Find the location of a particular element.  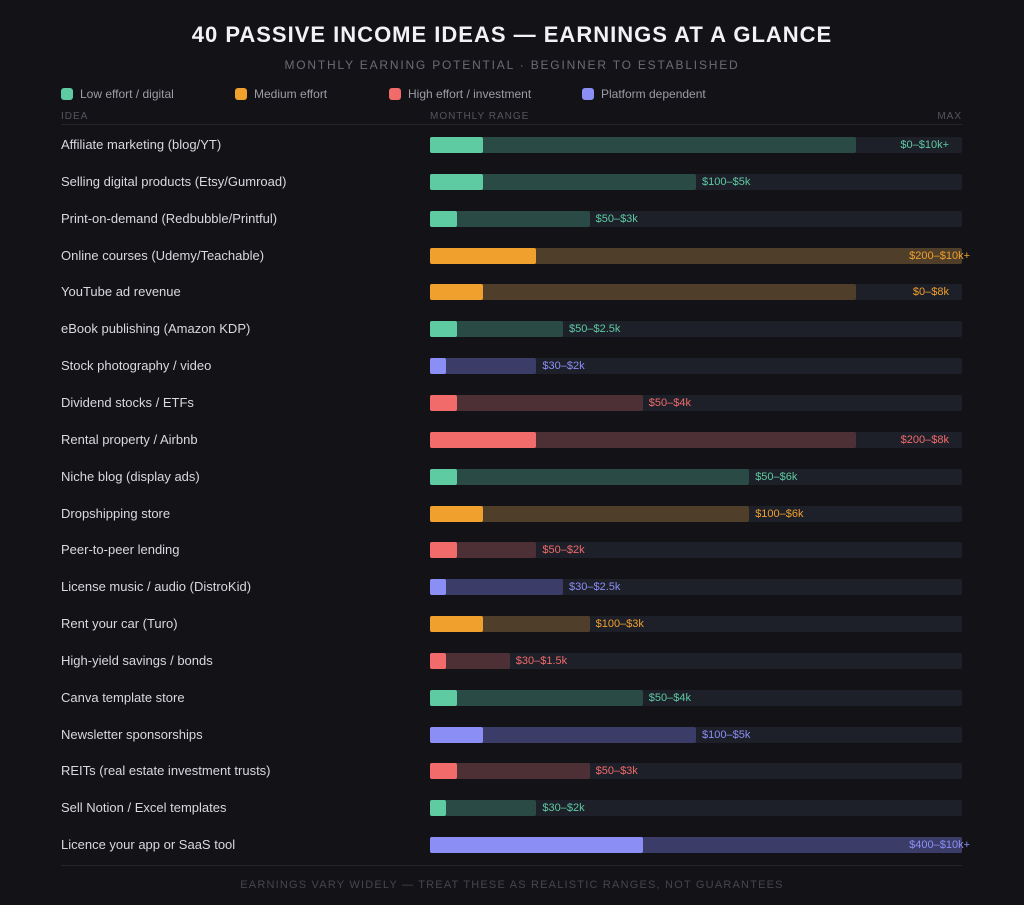

range-value-label: $0–$8k is located at coordinates (930, 292).